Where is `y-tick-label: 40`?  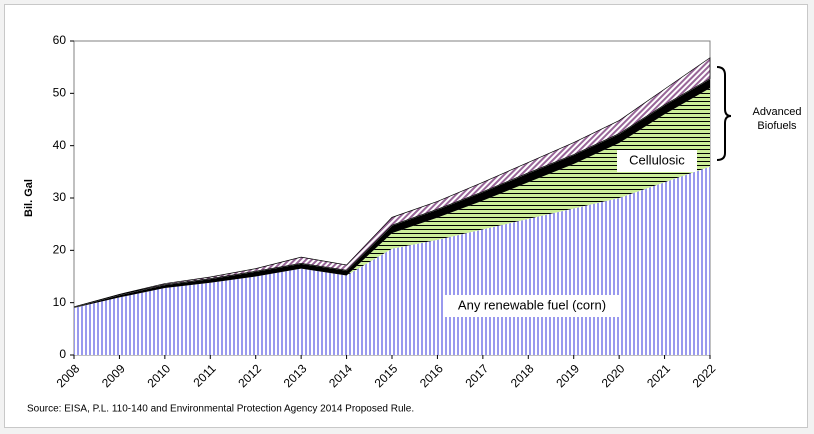 y-tick-label: 40 is located at coordinates (60, 145).